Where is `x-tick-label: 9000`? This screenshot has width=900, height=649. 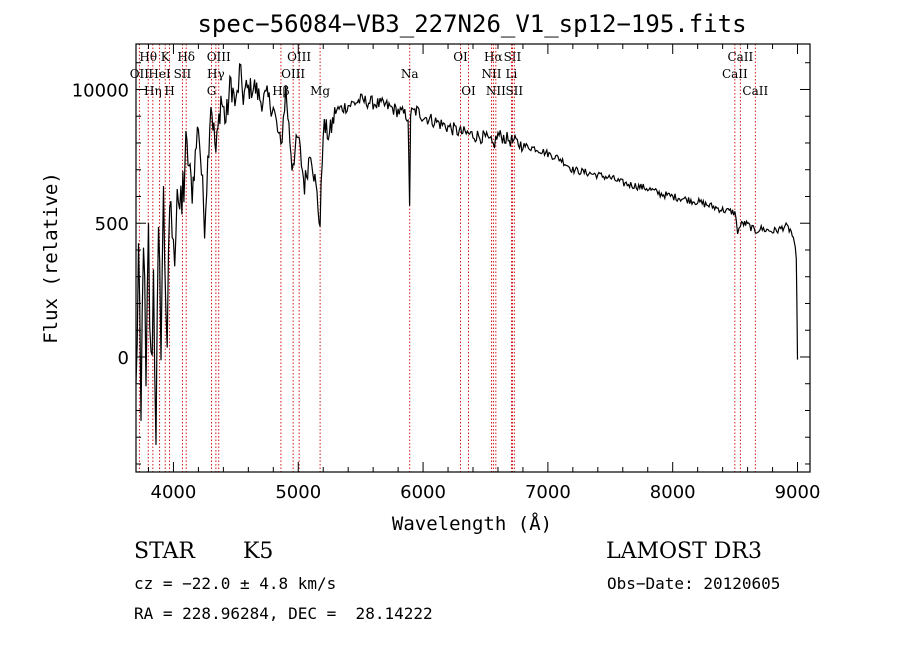 x-tick-label: 9000 is located at coordinates (798, 492).